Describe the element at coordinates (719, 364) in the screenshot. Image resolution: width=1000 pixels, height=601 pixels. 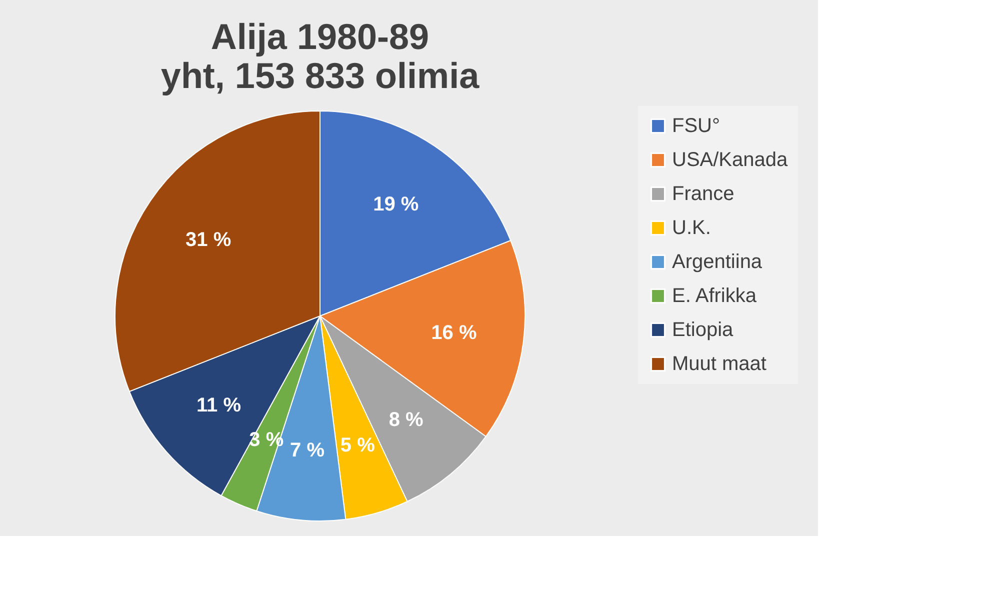
I see `legend-label: Muut maat` at that location.